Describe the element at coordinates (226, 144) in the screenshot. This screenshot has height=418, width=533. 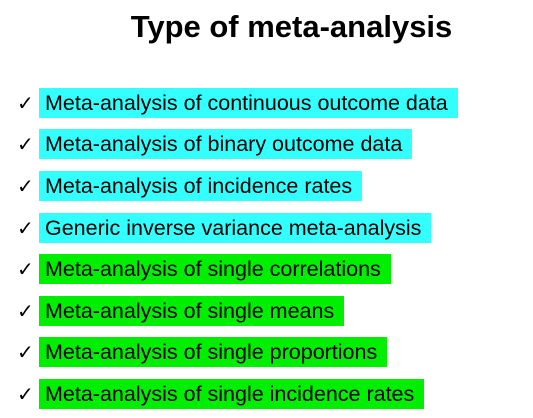
I see `list-item-label: Meta-analysis of binary outcome data` at that location.